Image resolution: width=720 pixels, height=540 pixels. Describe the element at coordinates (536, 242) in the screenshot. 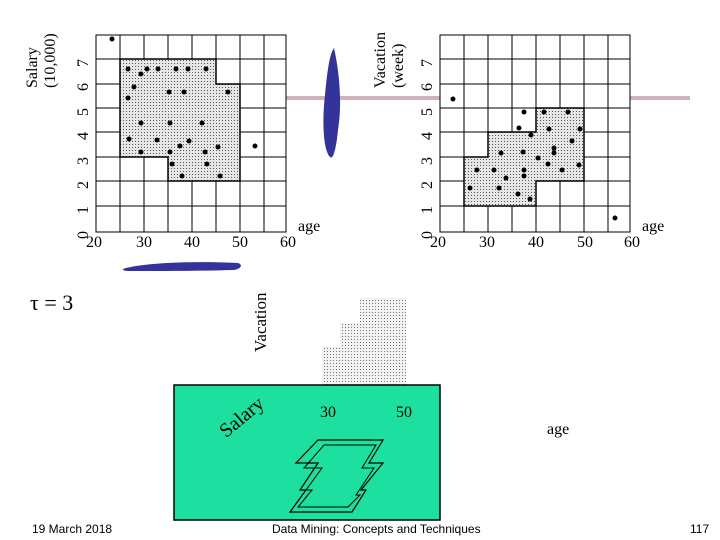

I see `right-xtick-40: 40` at that location.